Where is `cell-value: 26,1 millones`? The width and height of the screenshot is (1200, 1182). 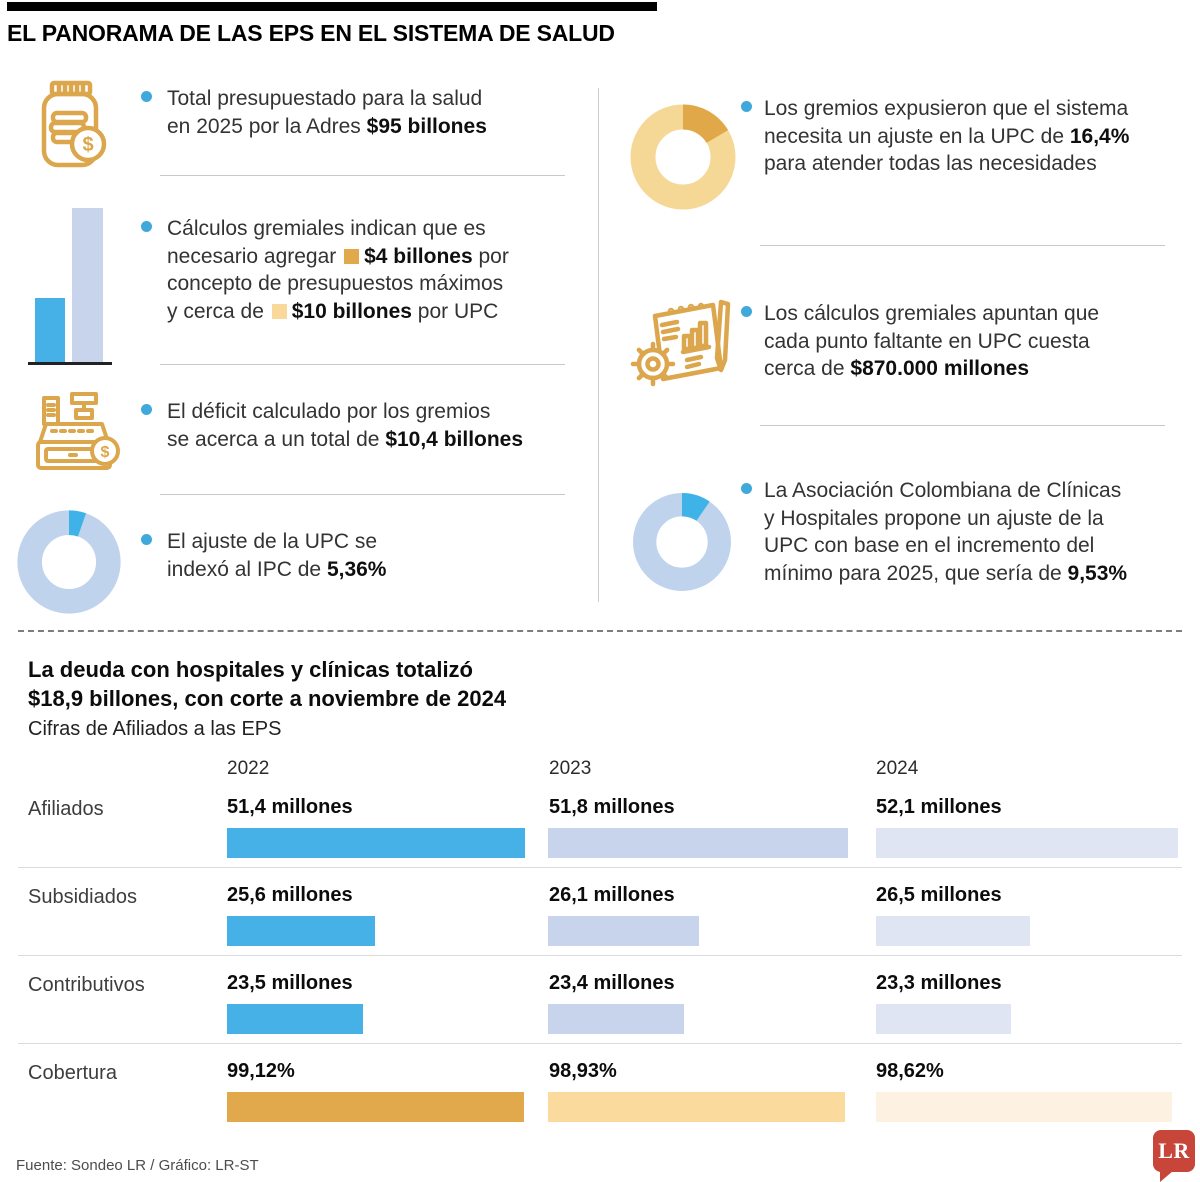
cell-value: 26,1 millones is located at coordinates (612, 895).